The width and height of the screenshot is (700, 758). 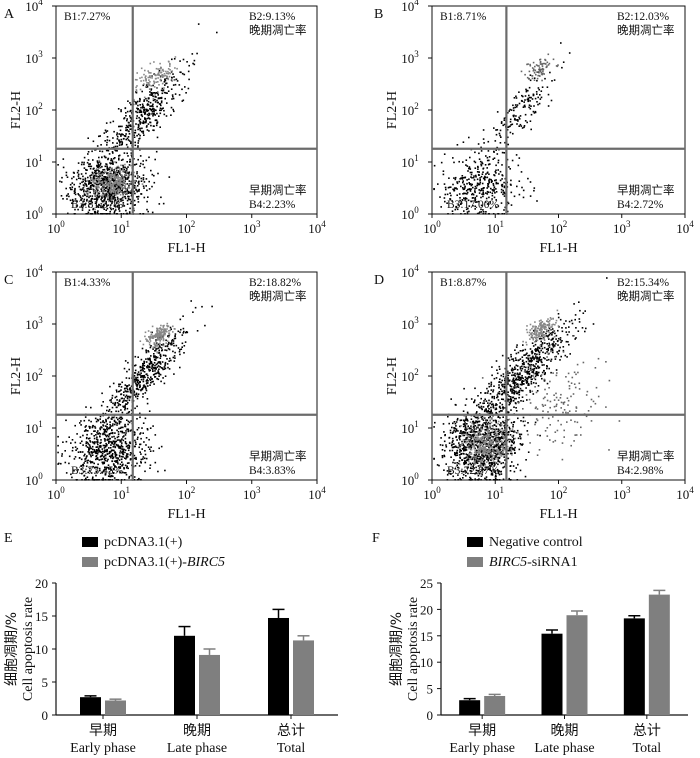 I want to click on early-apoptosis-label: 早期凋亡率, so click(x=278, y=190).